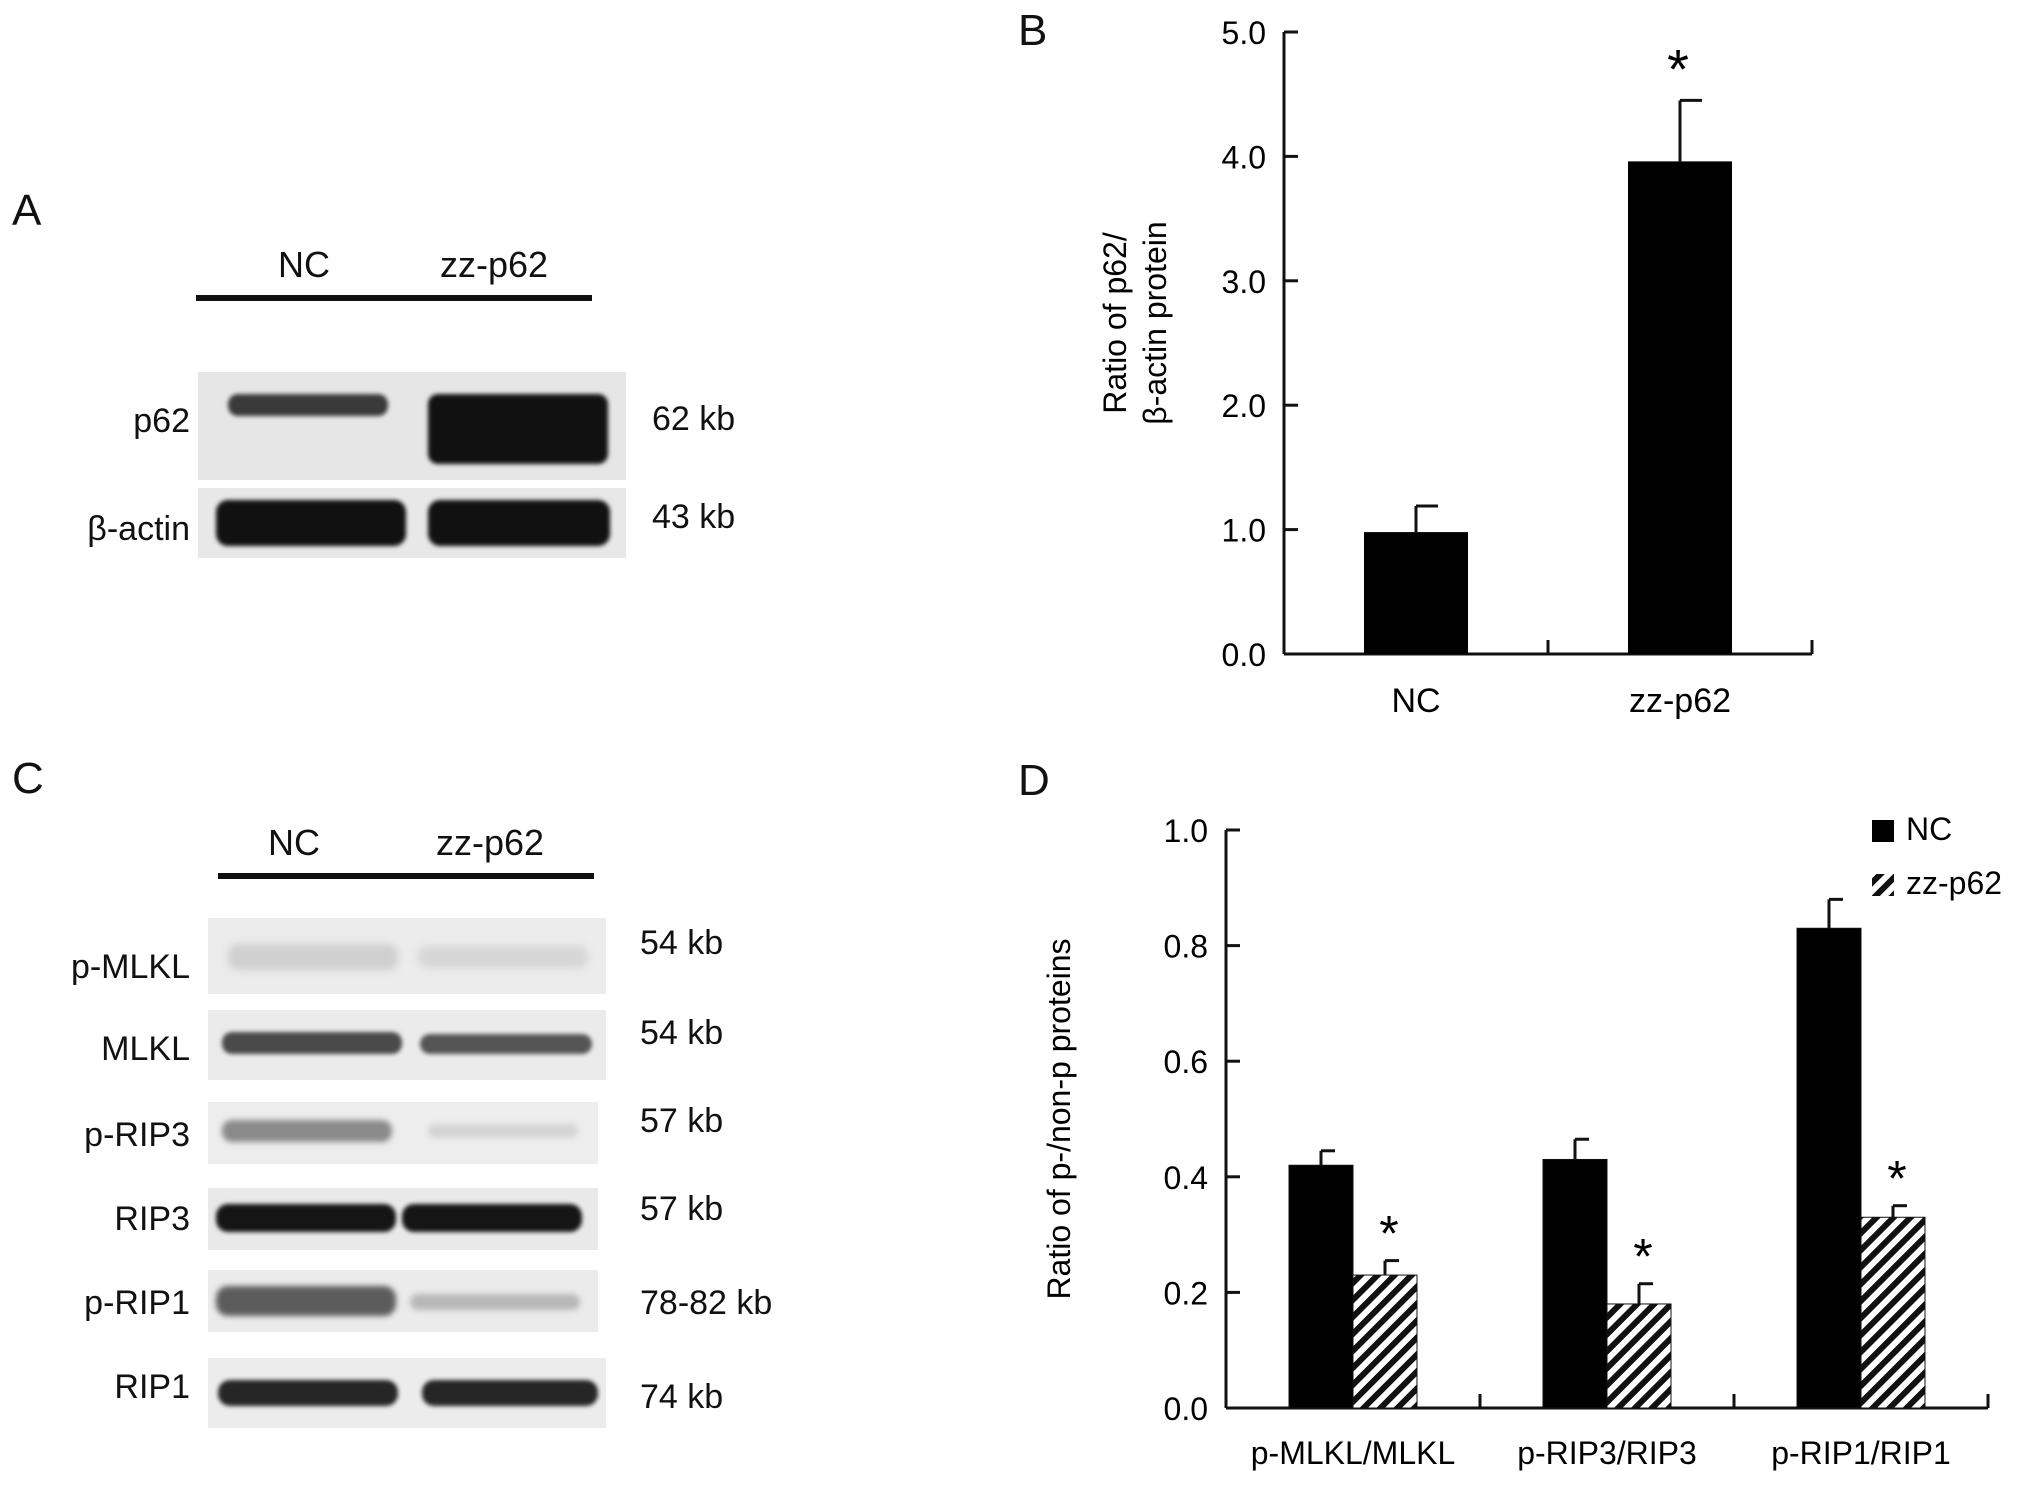  What do you see at coordinates (494, 264) in the screenshot?
I see `panel-a-lane-zz-p62: zz-p62` at bounding box center [494, 264].